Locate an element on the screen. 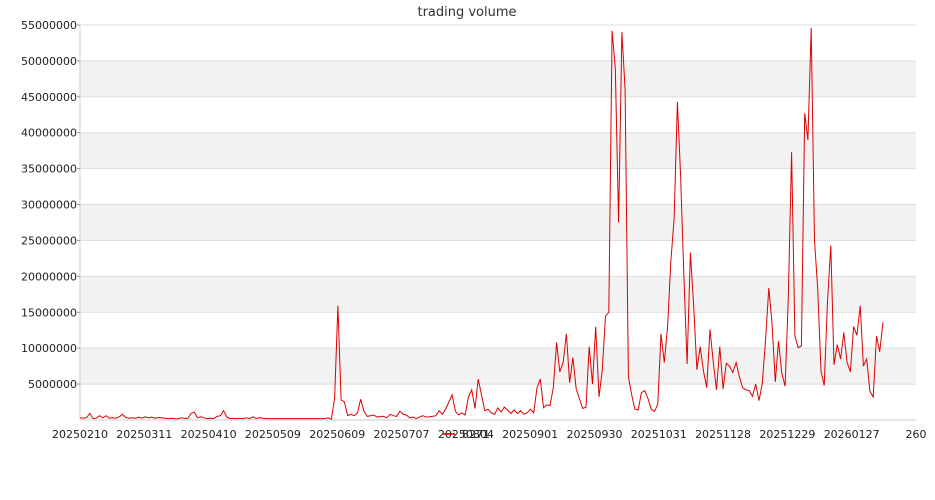 The width and height of the screenshot is (935, 500). x-tick-label: 20250930 is located at coordinates (594, 434).